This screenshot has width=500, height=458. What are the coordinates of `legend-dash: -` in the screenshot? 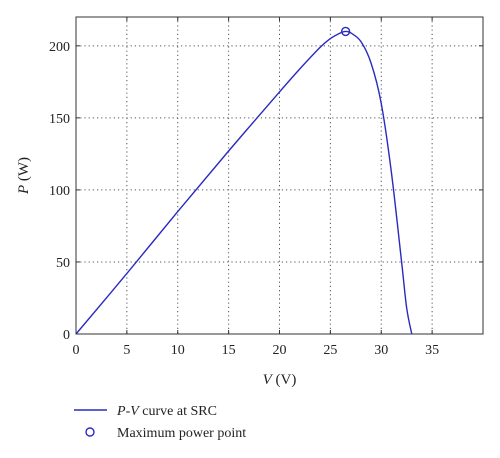 It's located at (128, 411).